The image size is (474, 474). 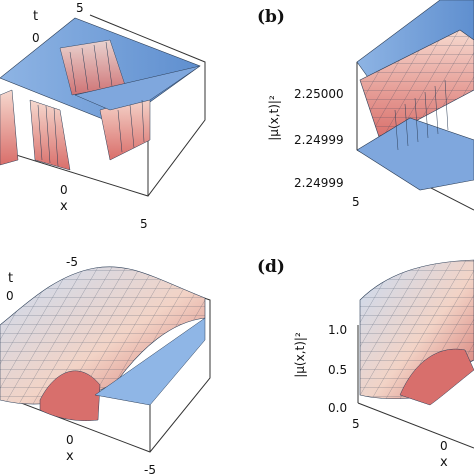 What do you see at coordinates (444, 462) in the screenshot?
I see `panel-d-x-label: x` at bounding box center [444, 462].